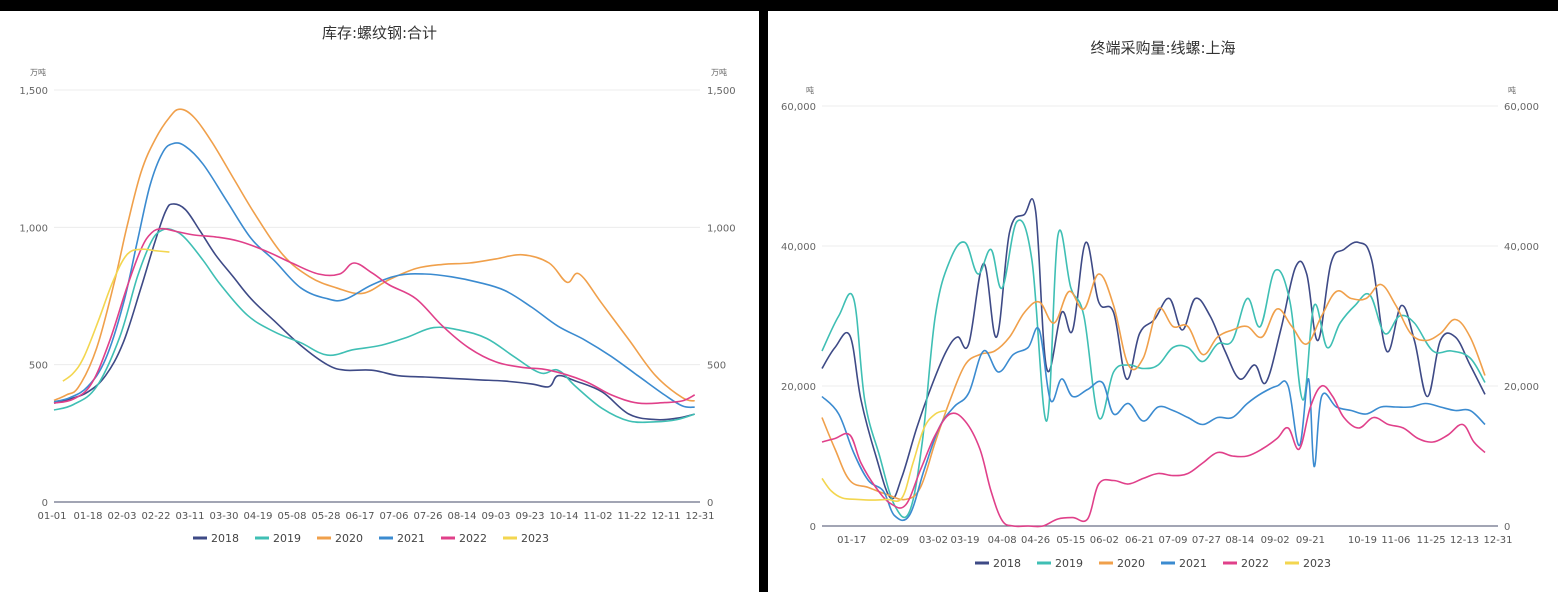 The height and width of the screenshot is (592, 1558). I want to click on x-tick-label: 07-06, so click(393, 516).